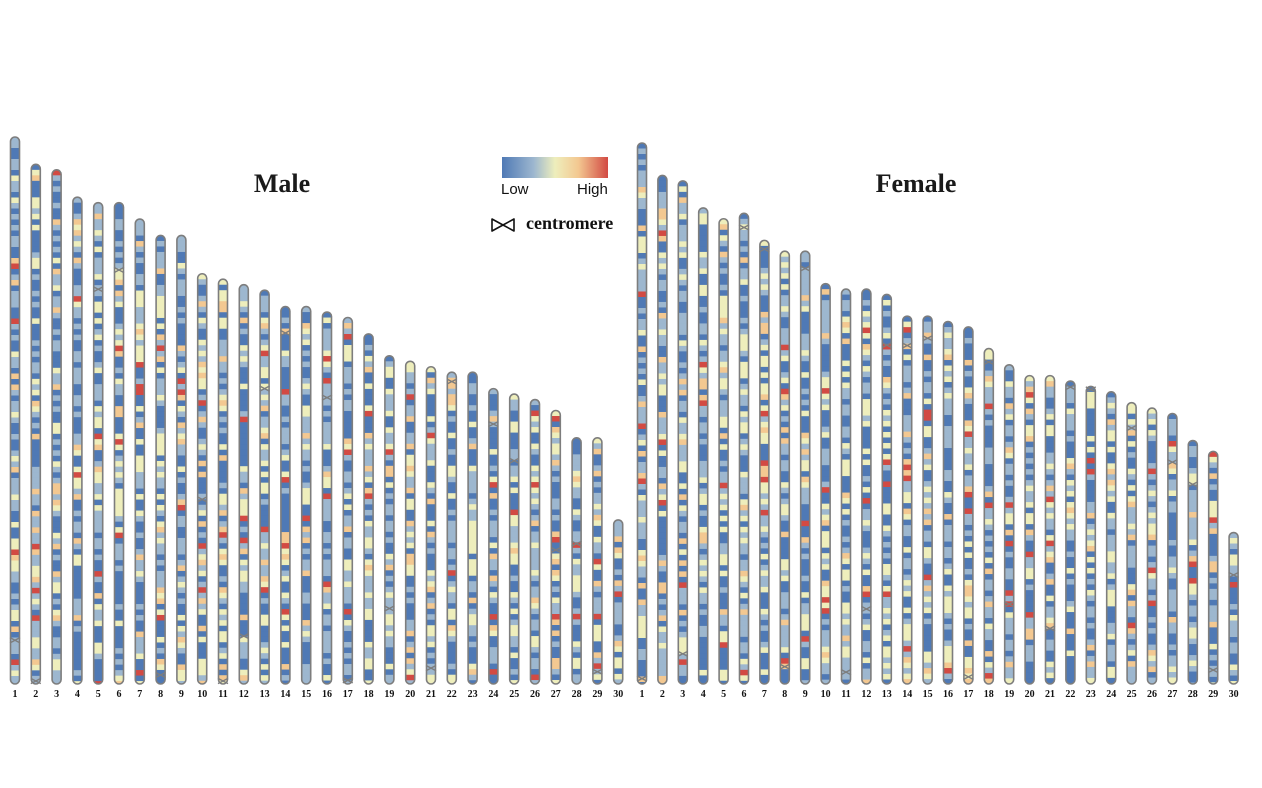 The width and height of the screenshot is (1262, 788). What do you see at coordinates (618, 609) in the screenshot?
I see `chromosome-male-30: 30` at bounding box center [618, 609].